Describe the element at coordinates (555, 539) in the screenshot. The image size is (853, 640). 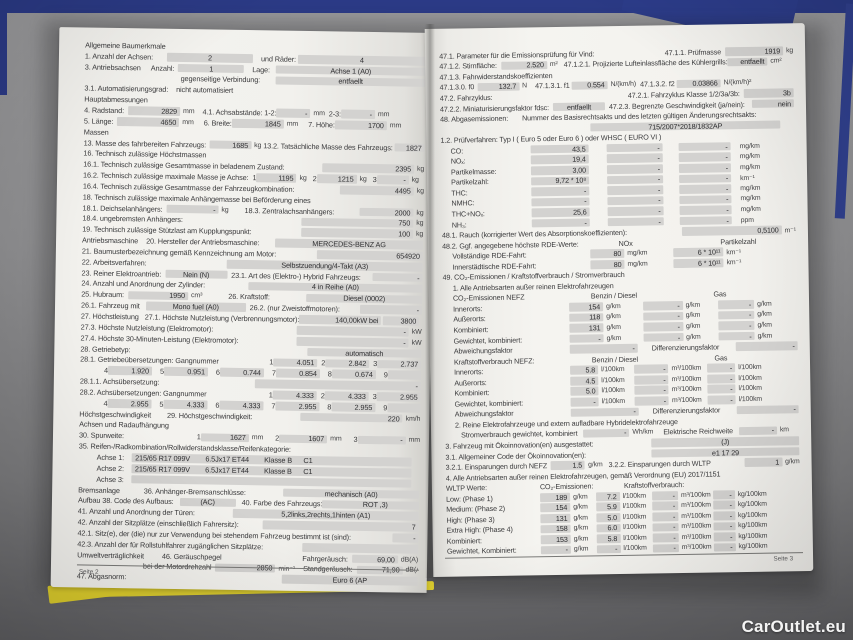
I see `field-value-box: 153` at that location.